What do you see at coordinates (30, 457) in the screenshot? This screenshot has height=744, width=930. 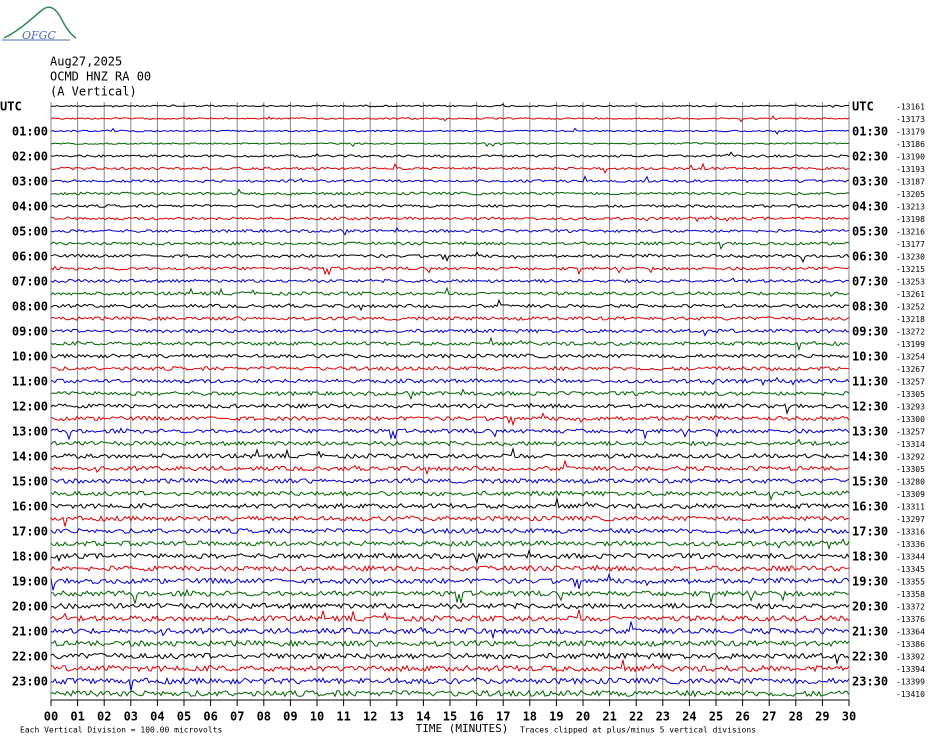 I see `left-time-label: 14:00` at bounding box center [30, 457].